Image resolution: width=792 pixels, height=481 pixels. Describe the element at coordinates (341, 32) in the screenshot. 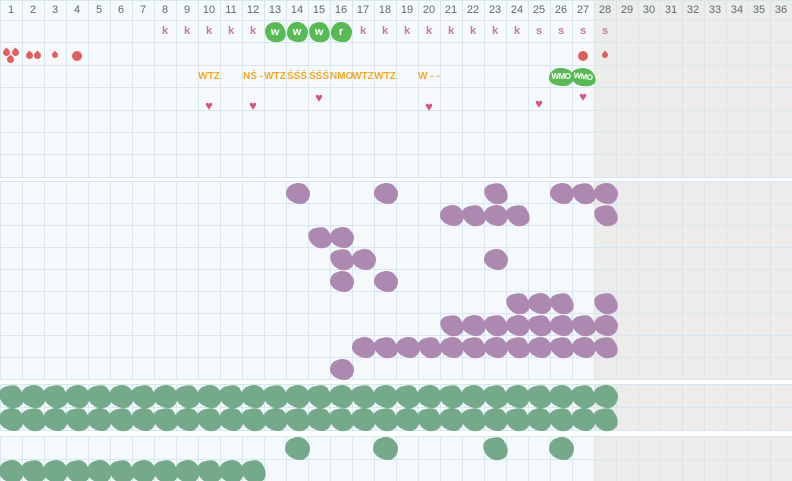

I see `observation-letter-blob: r` at that location.